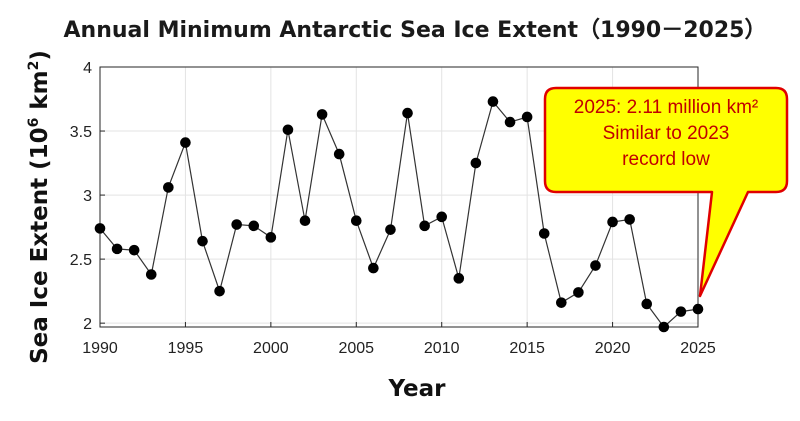  I want to click on callout-line-1: 2025: 2.11 million km², so click(666, 107).